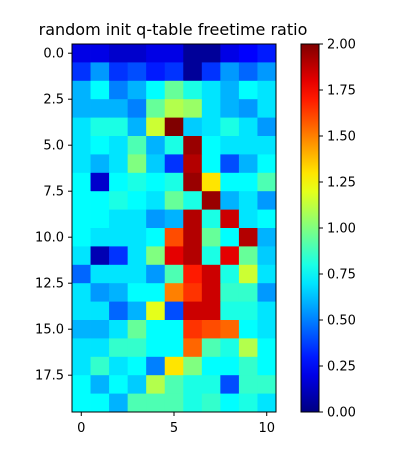 This screenshot has height=460, width=406. I want to click on x-axis: 0 5 10, so click(176, 424).